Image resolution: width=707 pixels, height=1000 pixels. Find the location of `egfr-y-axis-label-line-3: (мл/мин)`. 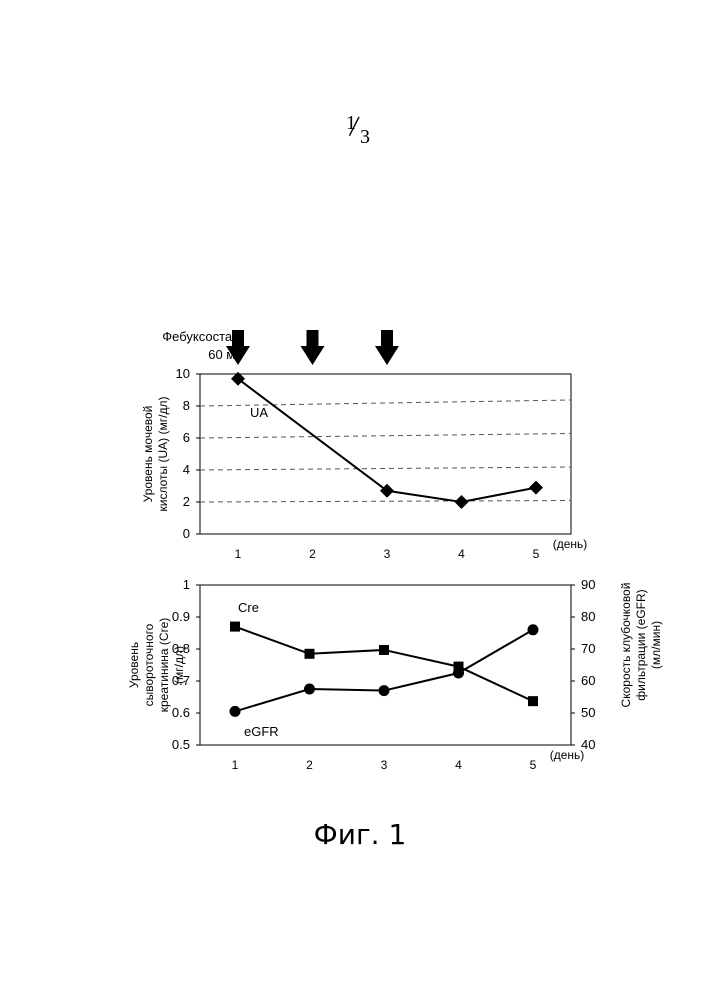

egfr-y-axis-label-line-3: (мл/мин) is located at coordinates (656, 645).